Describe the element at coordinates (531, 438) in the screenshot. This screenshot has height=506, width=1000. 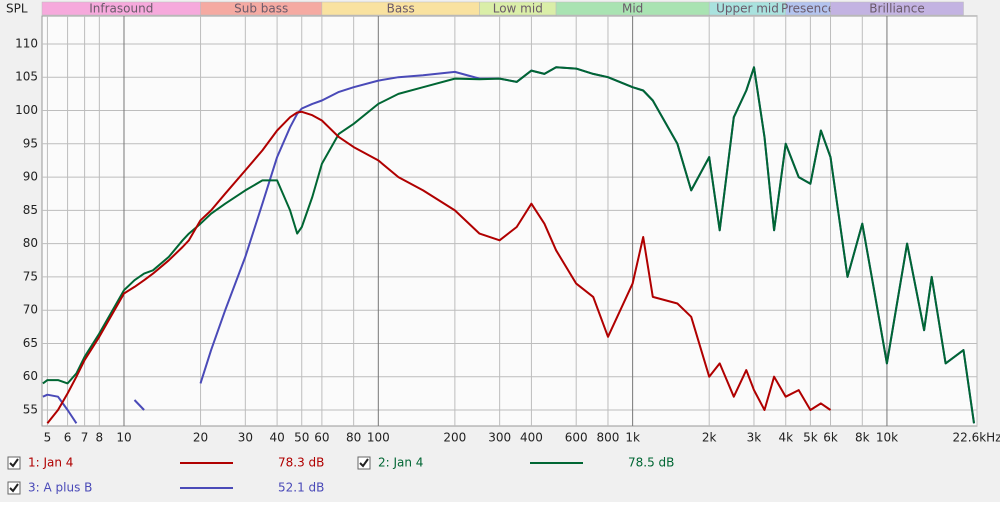
I see `x-tick-label: 400` at that location.